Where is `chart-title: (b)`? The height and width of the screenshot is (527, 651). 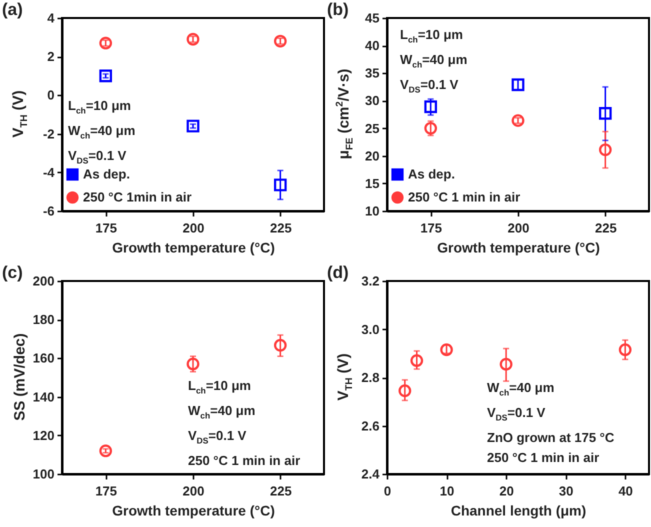
chart-title: (b) is located at coordinates (338, 10).